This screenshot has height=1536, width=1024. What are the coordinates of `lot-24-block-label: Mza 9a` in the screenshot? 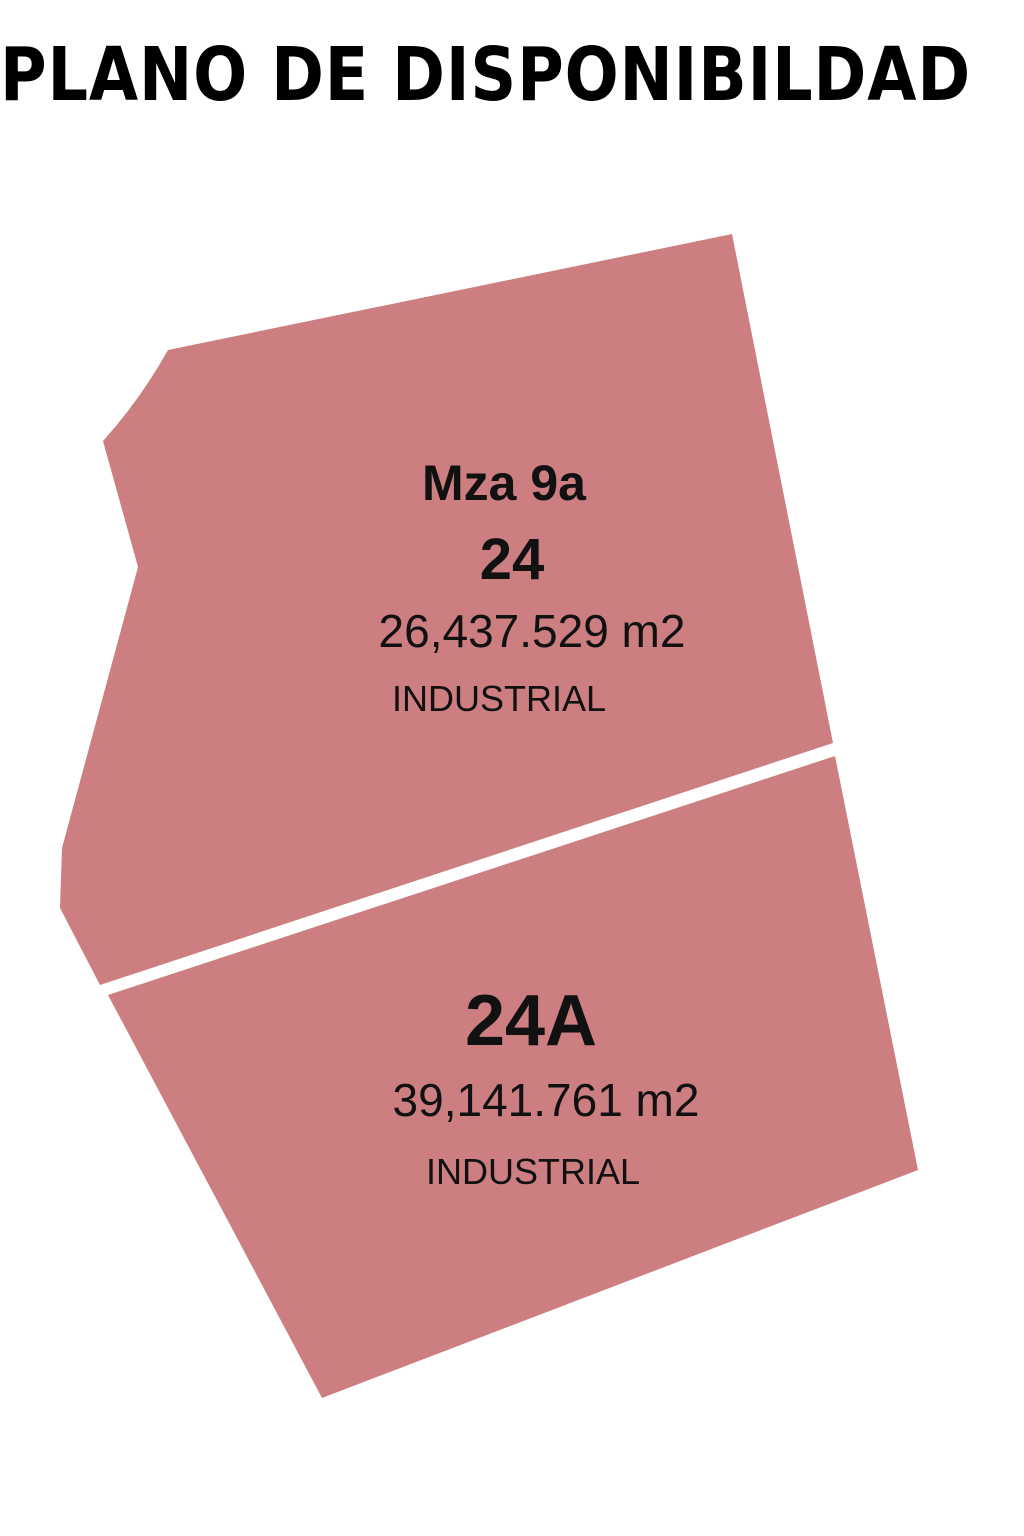 It's located at (504, 483).